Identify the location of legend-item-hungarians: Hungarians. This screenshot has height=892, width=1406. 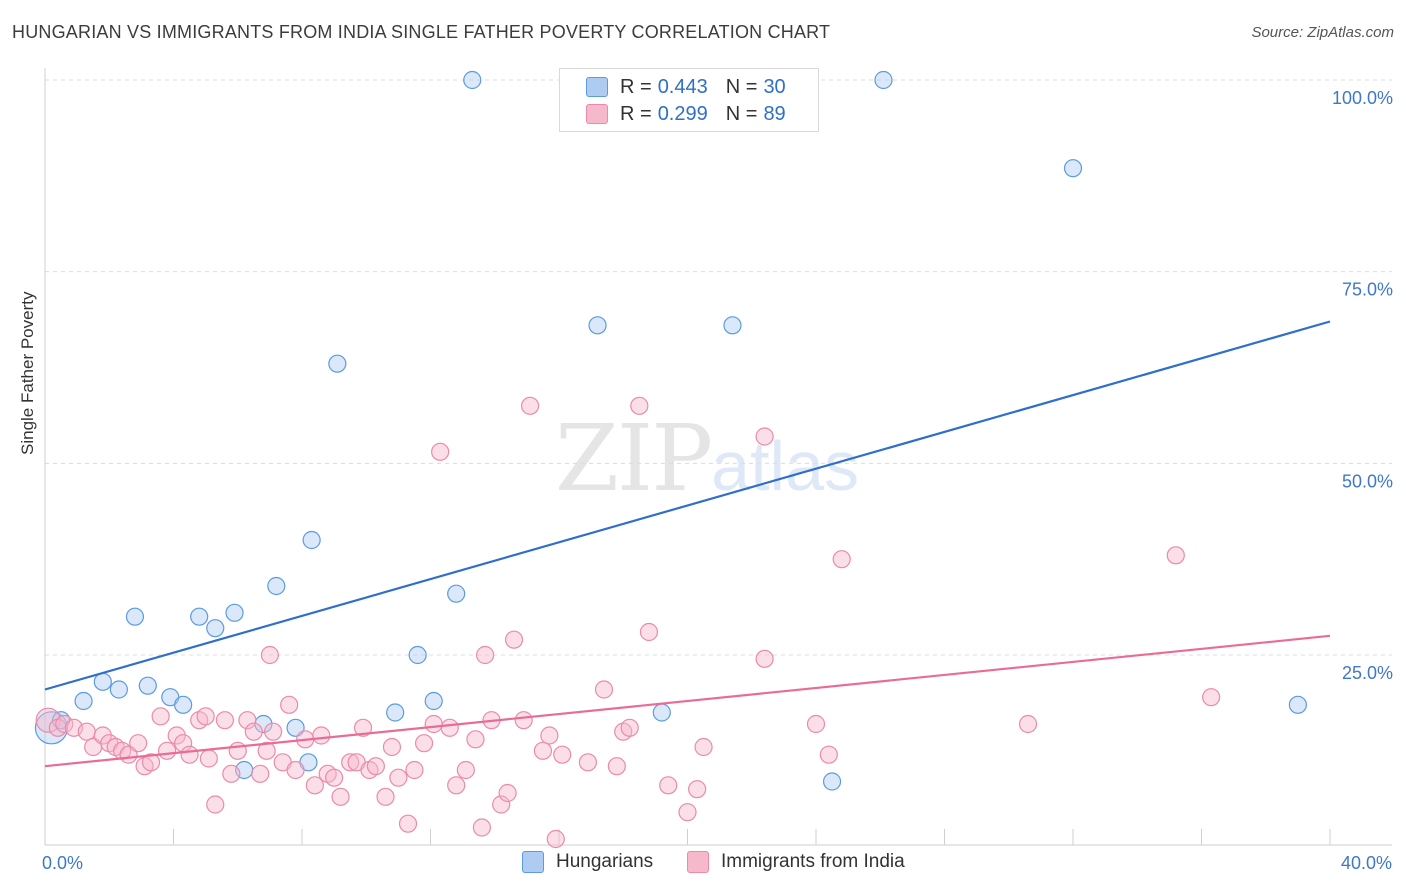
(587, 862).